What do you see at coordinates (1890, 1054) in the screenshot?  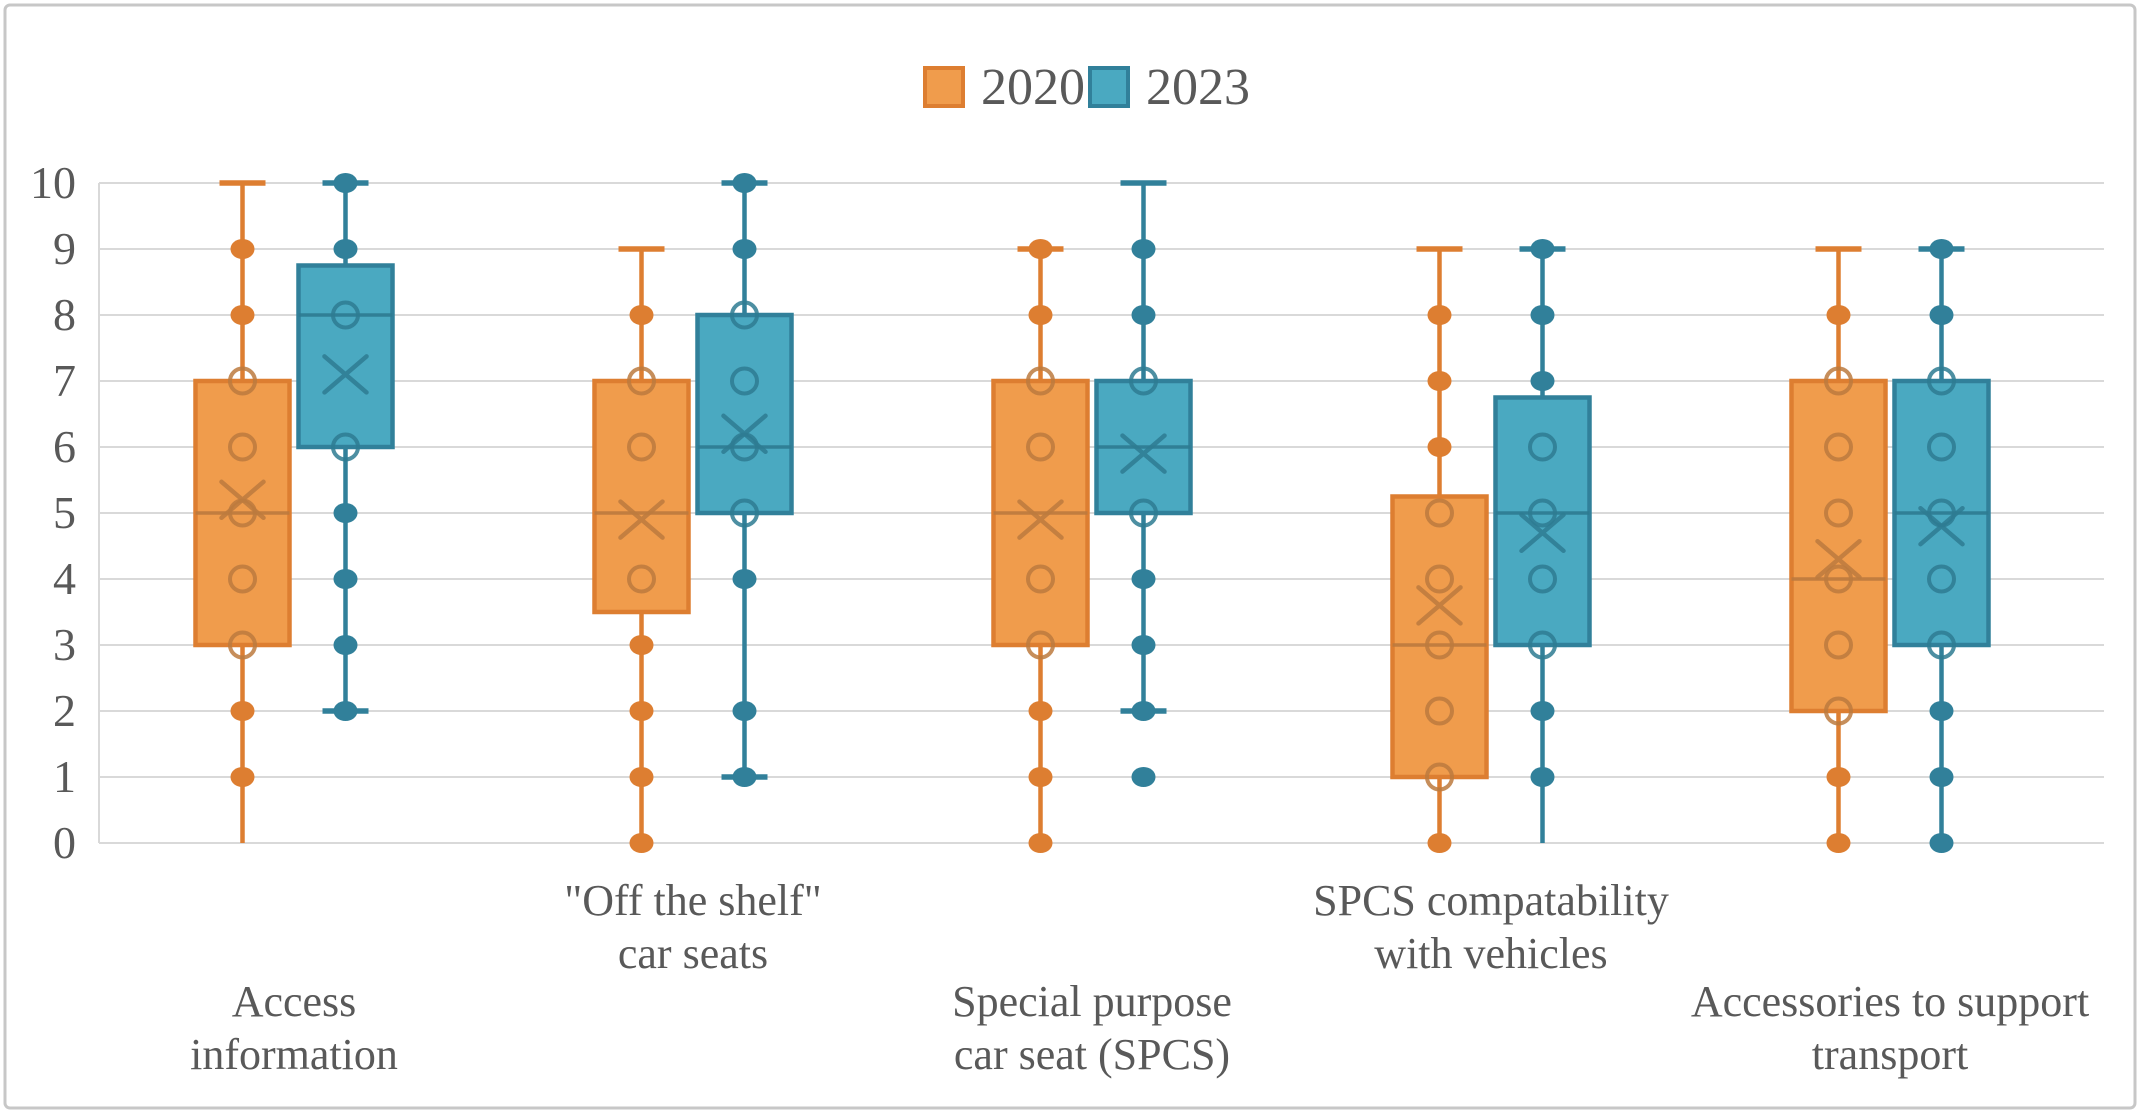 I see `category-label-accessories-to-support-transport-line2: transport` at bounding box center [1890, 1054].